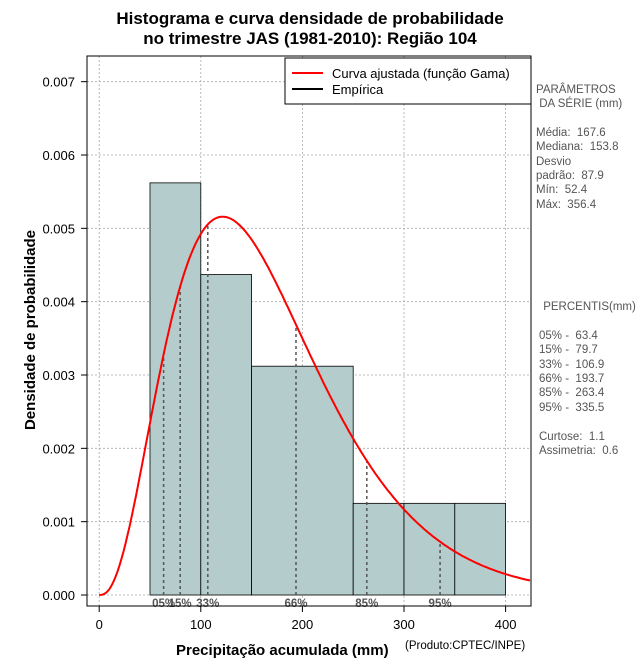 The height and width of the screenshot is (660, 640). Describe the element at coordinates (303, 624) in the screenshot. I see `x-tick-label: 200` at that location.